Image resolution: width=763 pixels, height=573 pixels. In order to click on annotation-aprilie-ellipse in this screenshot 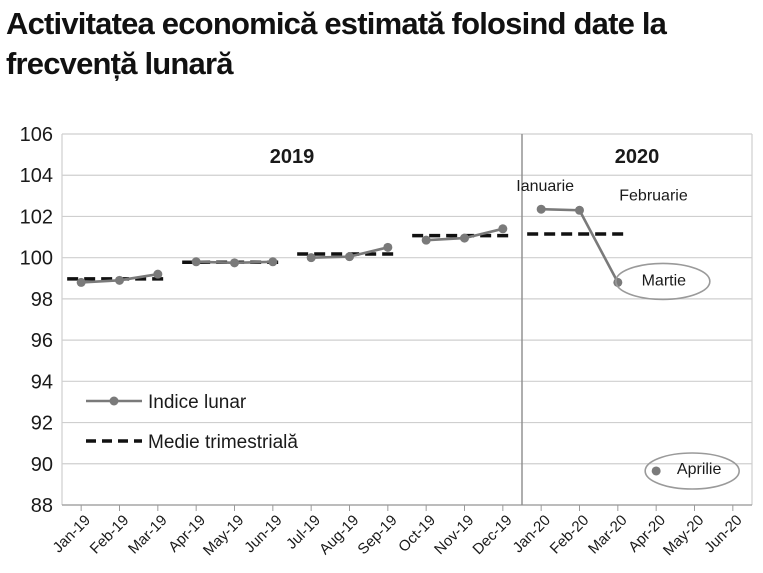, I will do `click(692, 471)`.